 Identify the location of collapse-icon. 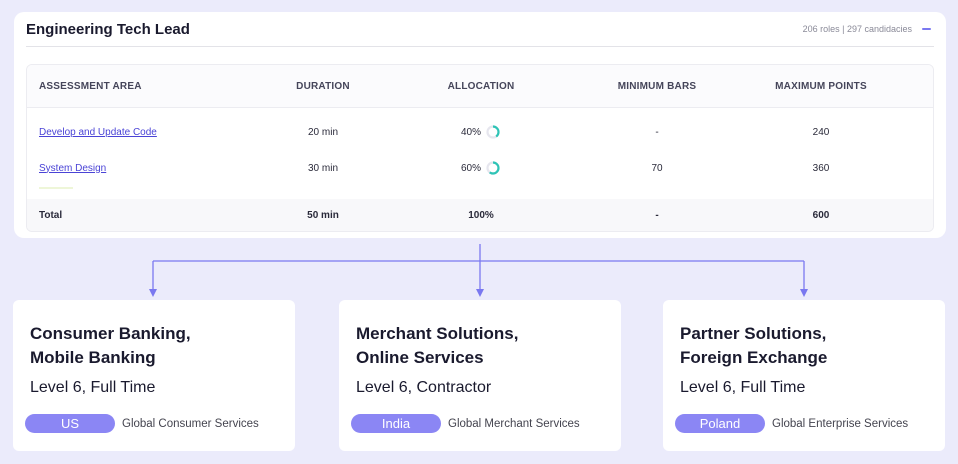
(926, 29).